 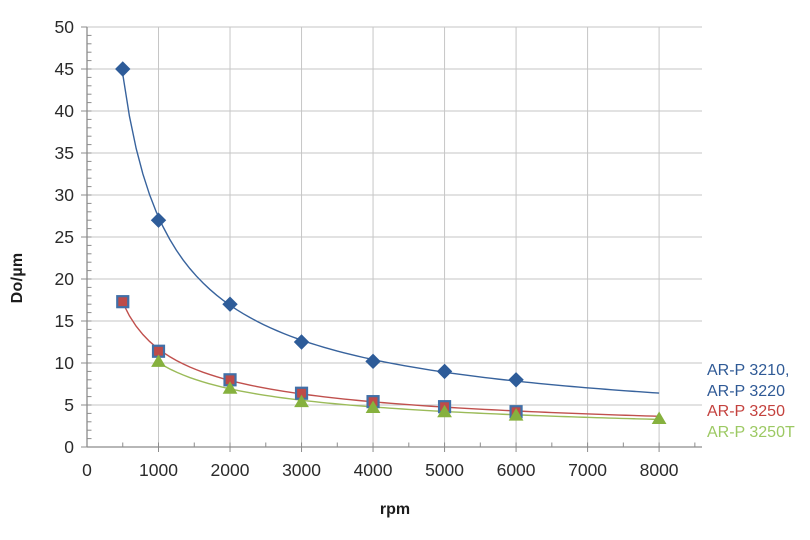 What do you see at coordinates (444, 470) in the screenshot?
I see `x-tick-label: 5000` at bounding box center [444, 470].